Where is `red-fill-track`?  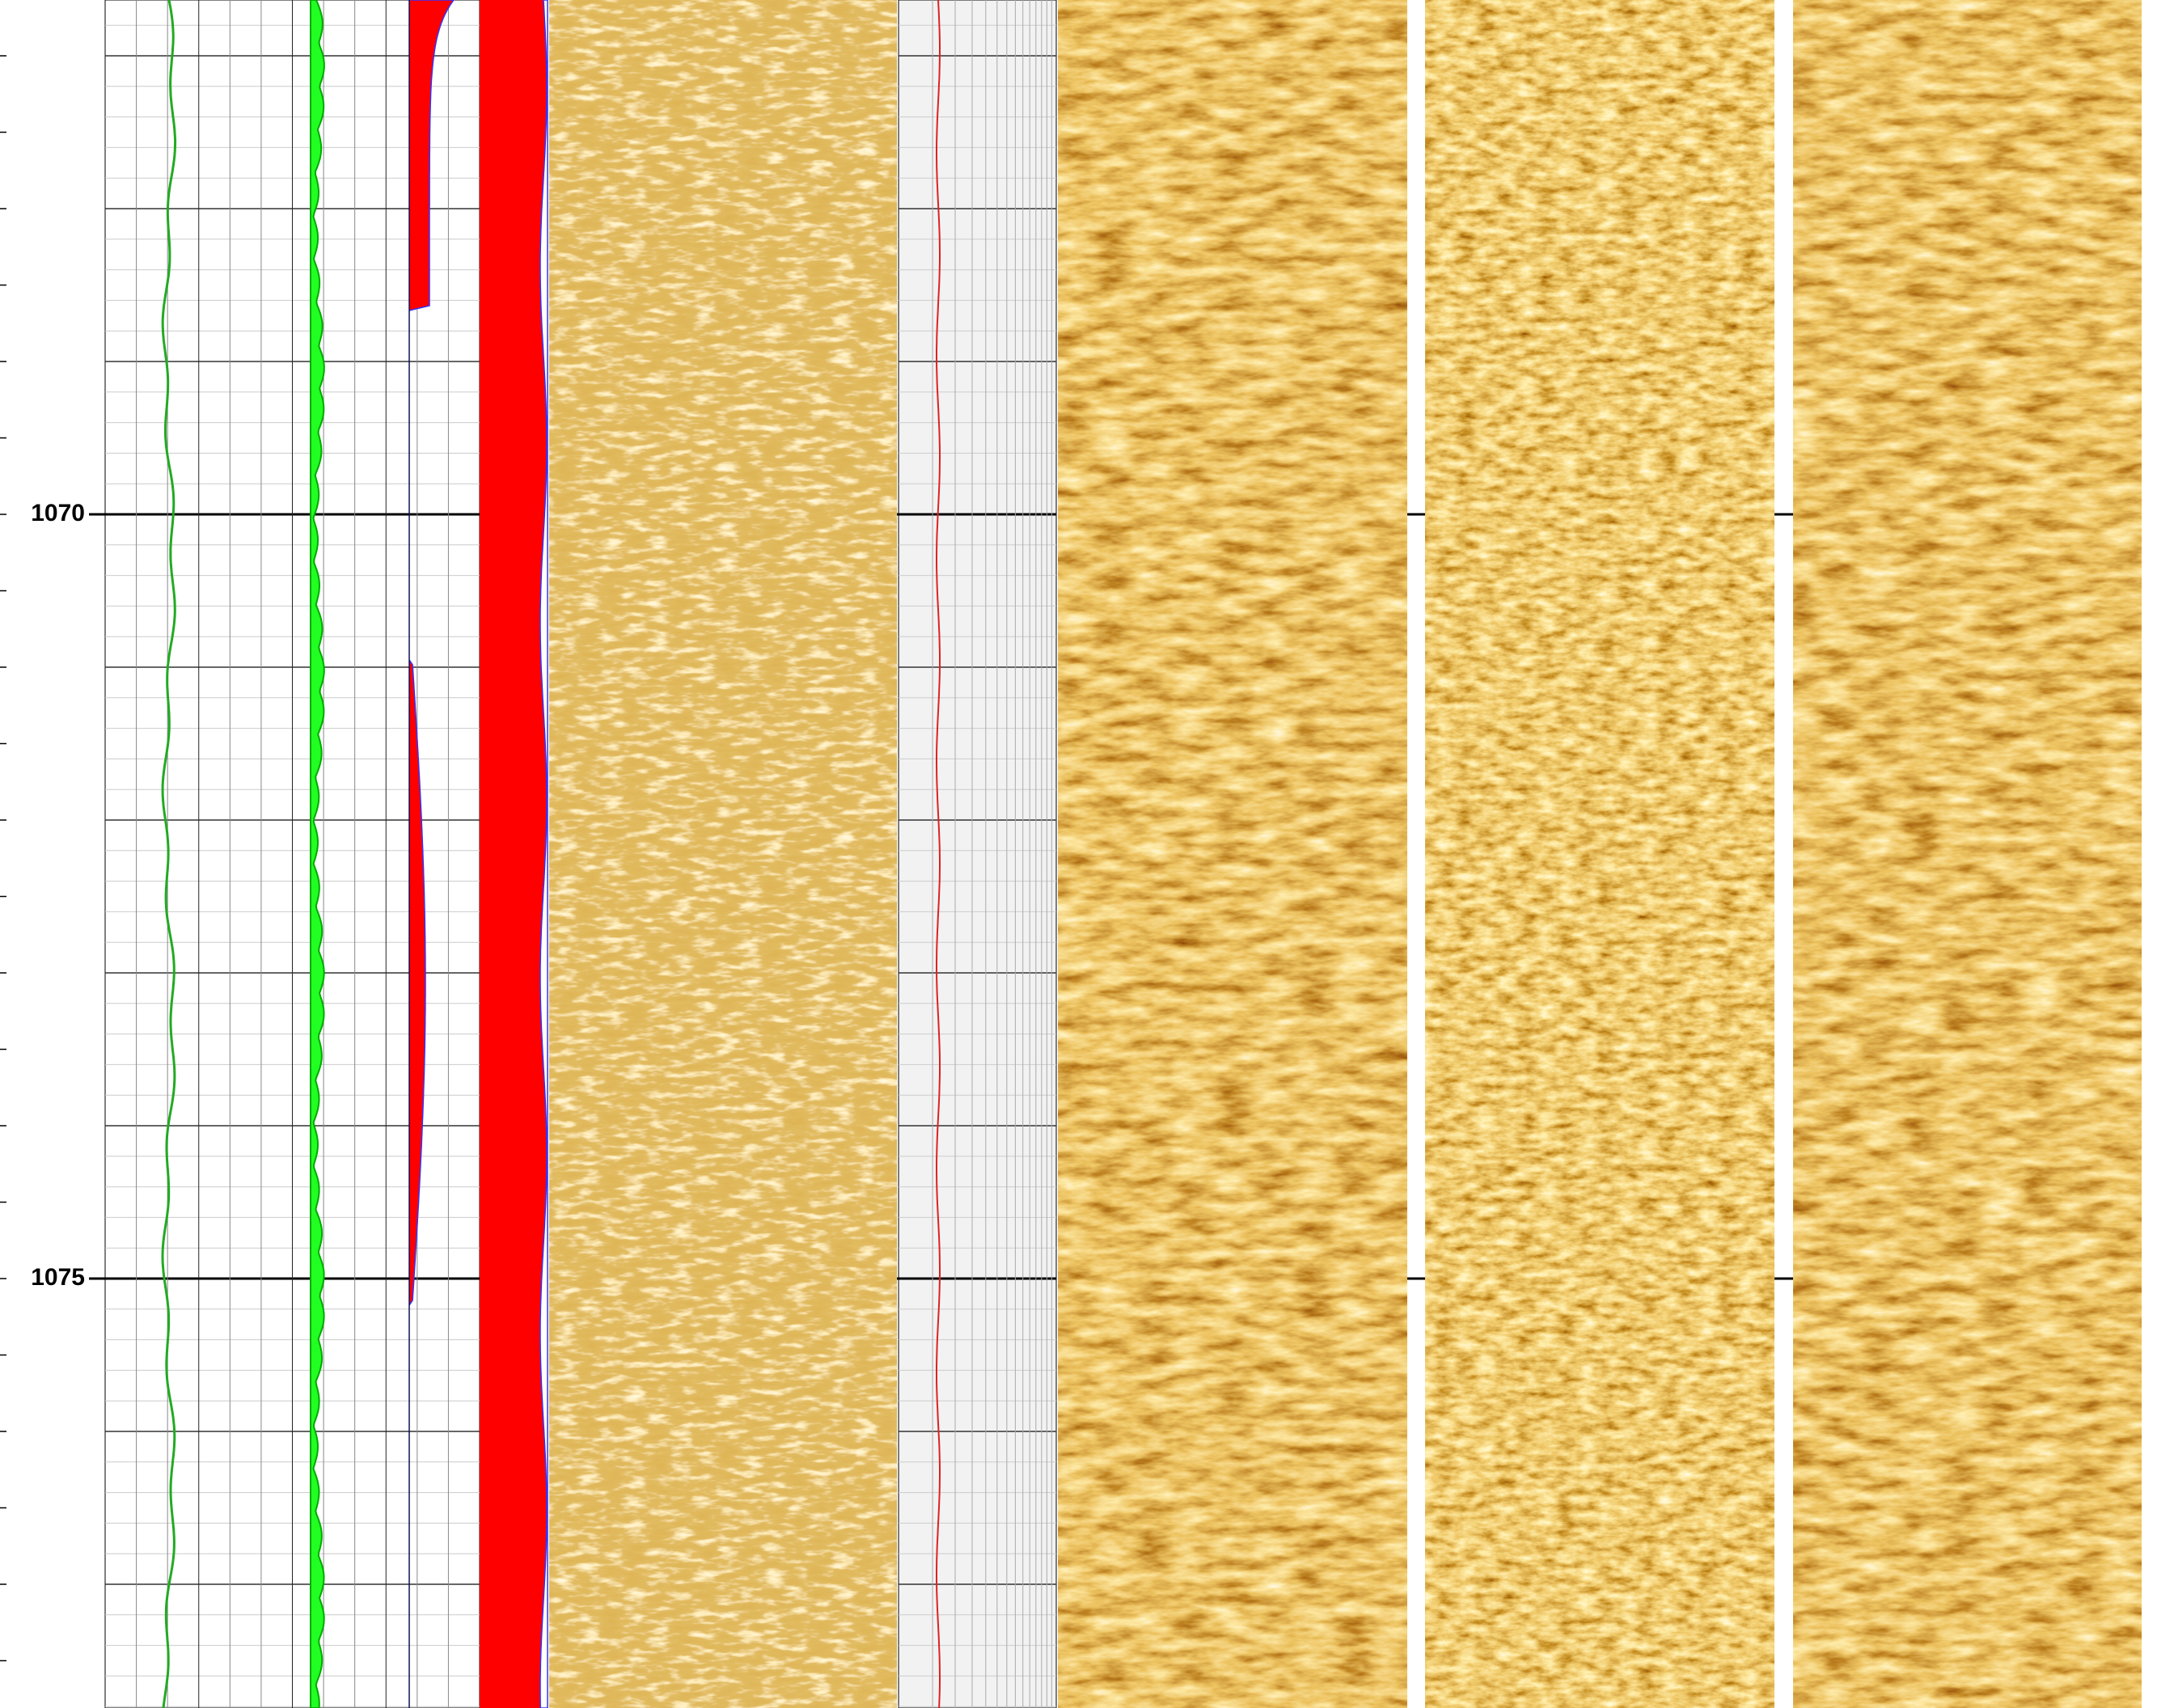 red-fill-track is located at coordinates (514, 854).